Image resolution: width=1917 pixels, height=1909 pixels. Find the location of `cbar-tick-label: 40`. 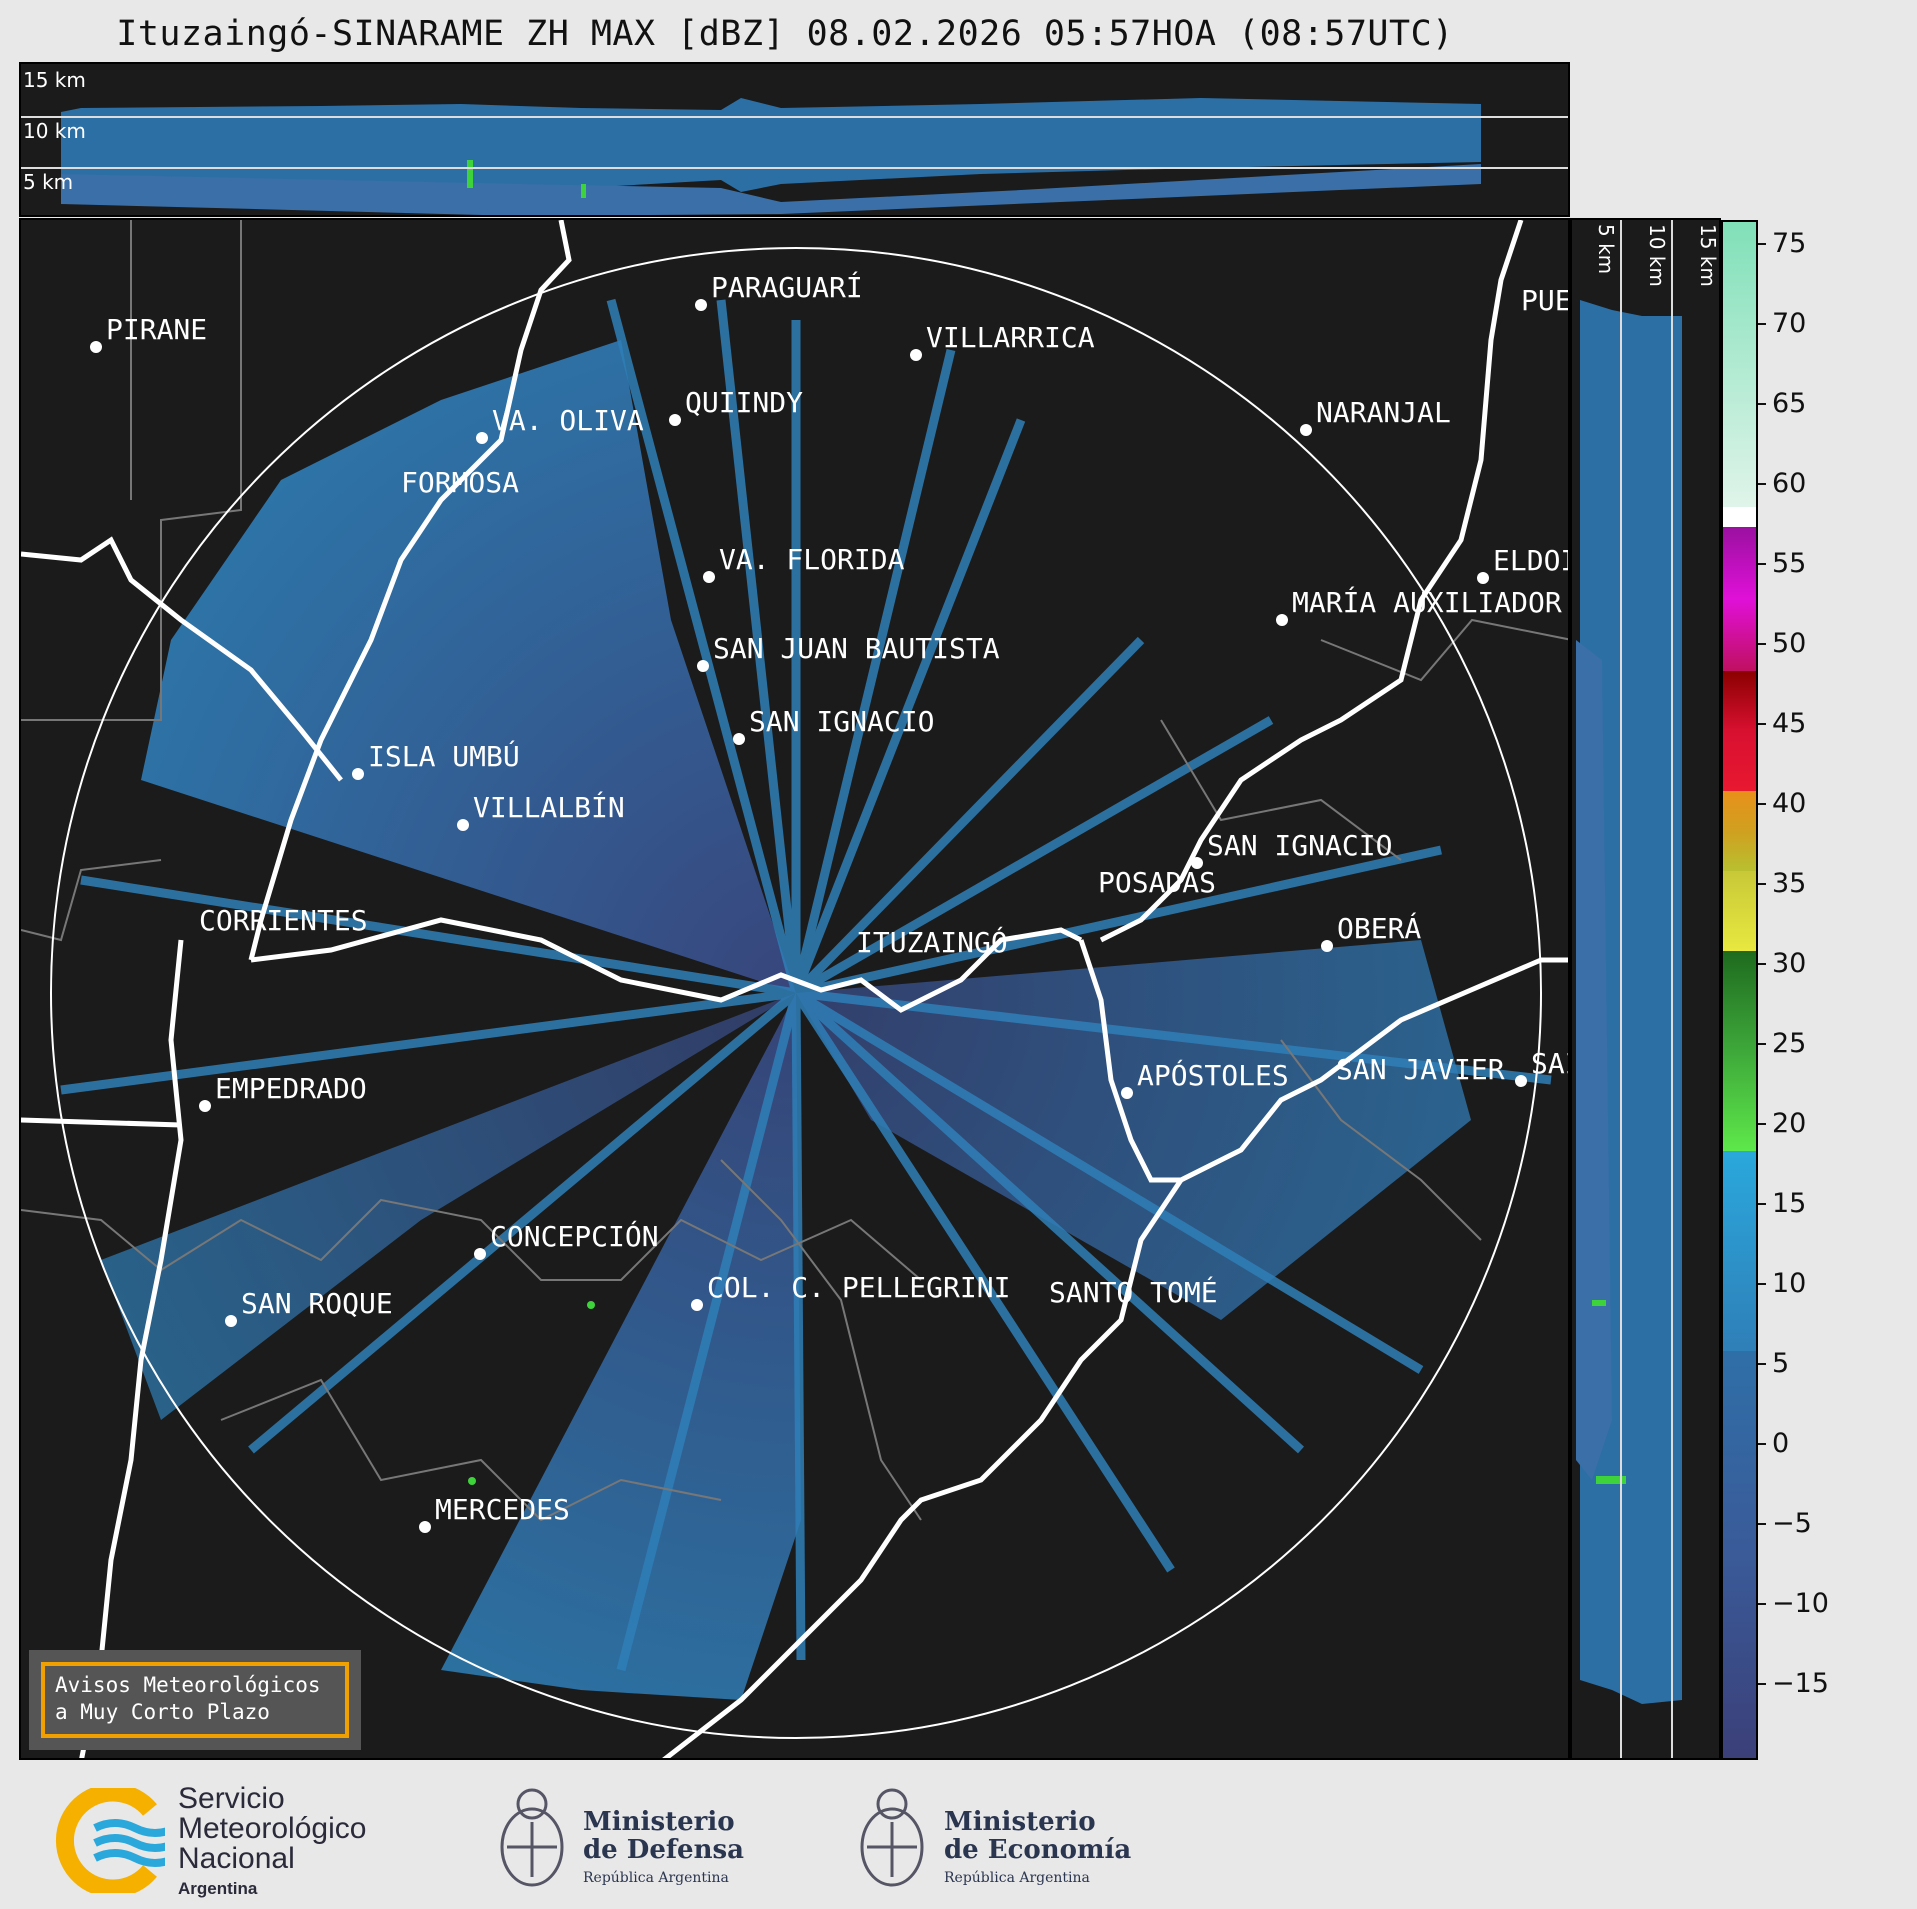

cbar-tick-label: 40 is located at coordinates (1789, 803).